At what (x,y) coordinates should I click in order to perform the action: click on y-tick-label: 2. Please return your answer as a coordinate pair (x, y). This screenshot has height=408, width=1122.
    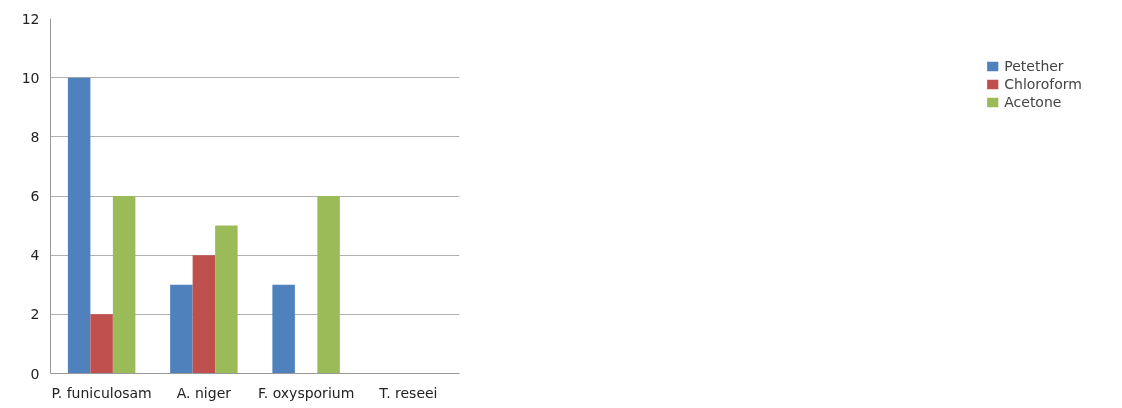
    Looking at the image, I should click on (35, 314).